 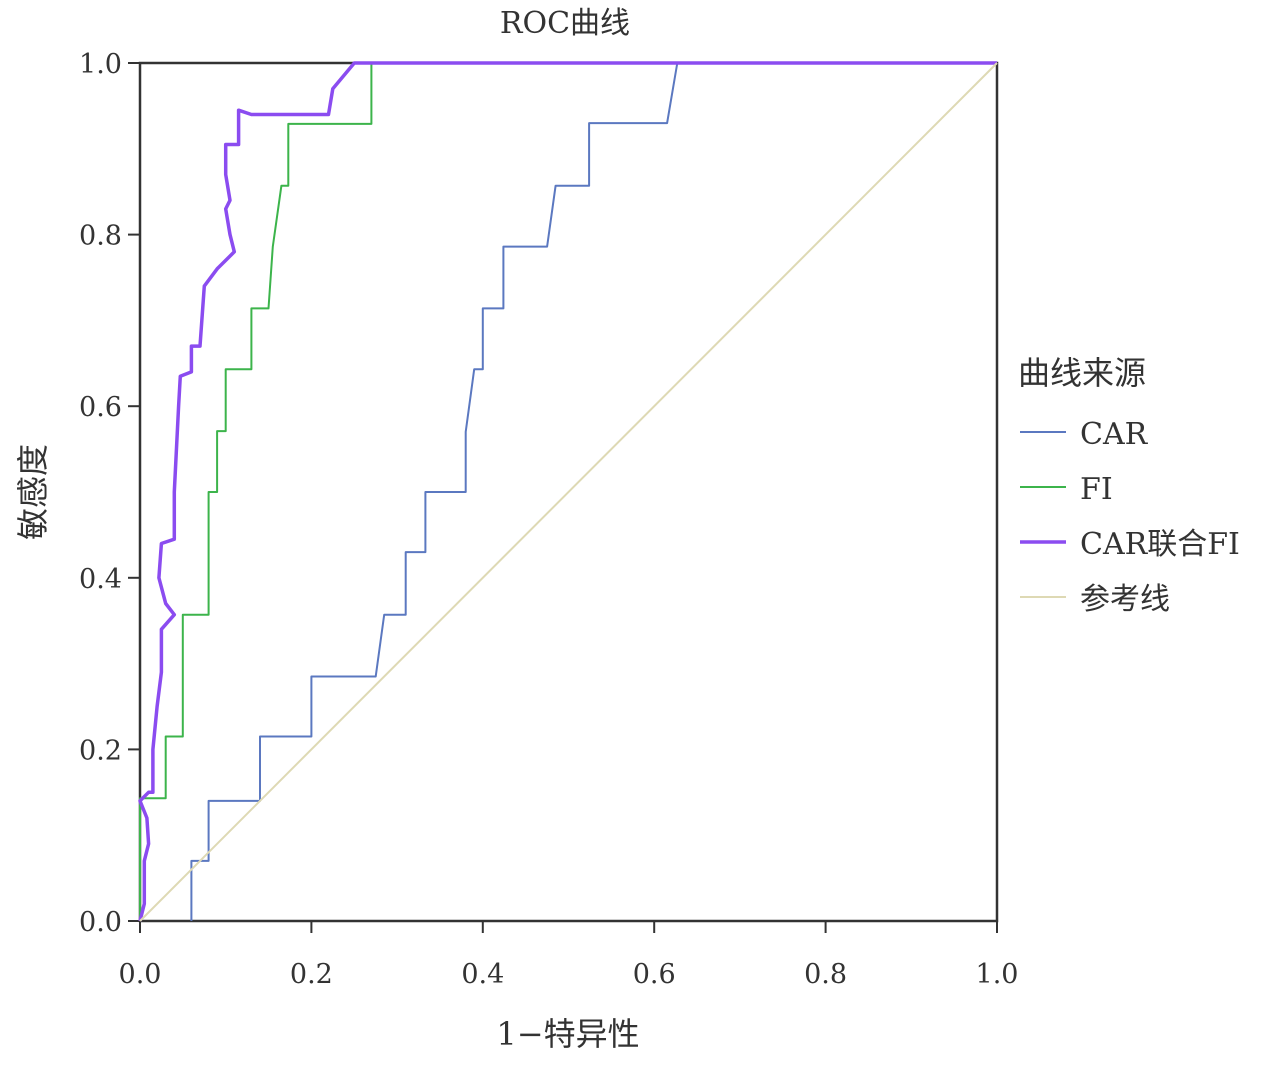 I want to click on y-tick-label: 0.6, so click(x=100, y=407).